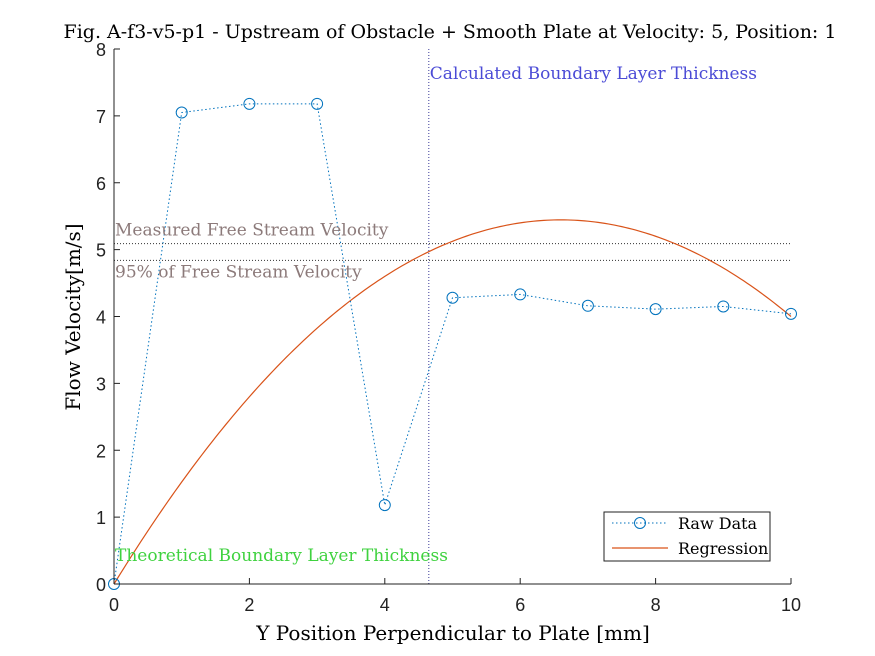 This screenshot has width=875, height=656. What do you see at coordinates (101, 117) in the screenshot?
I see `y-tick-label: 7` at bounding box center [101, 117].